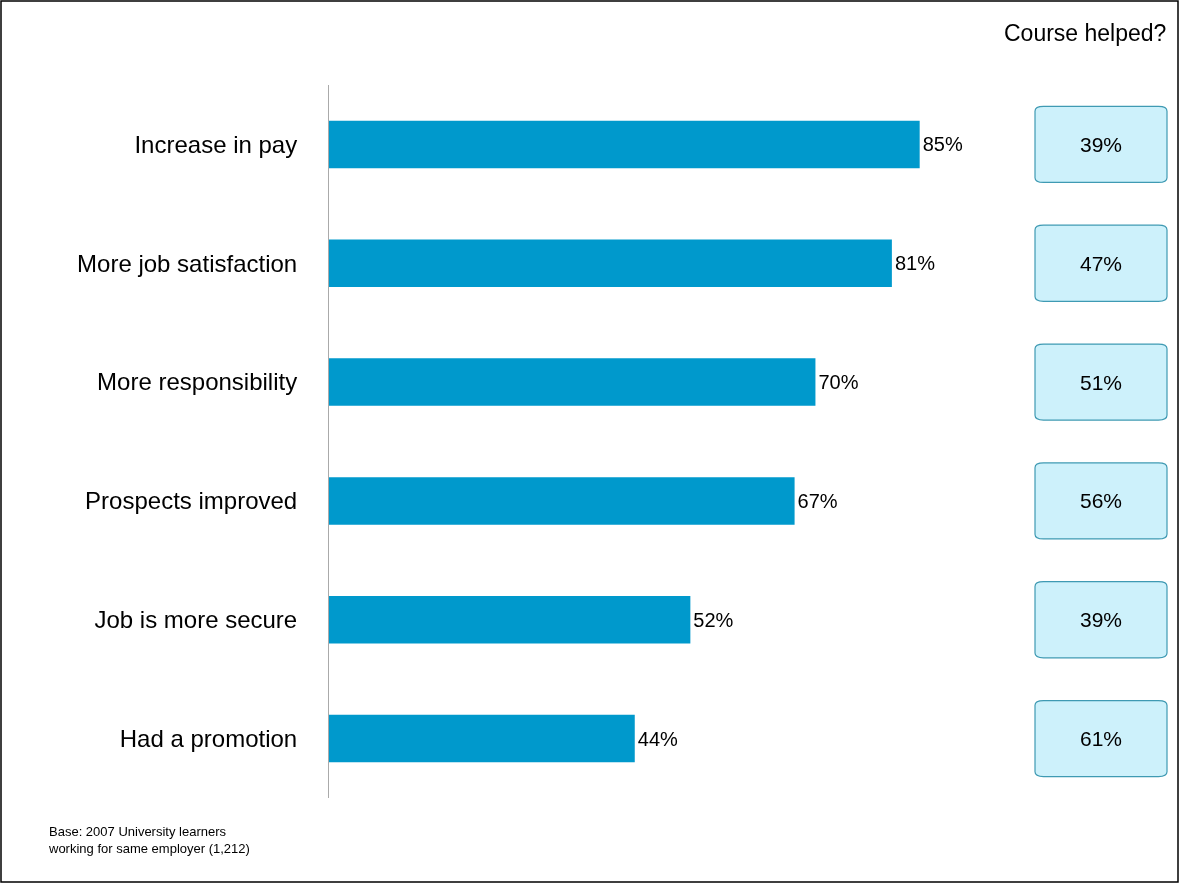 This screenshot has width=1179, height=883. I want to click on data-label: 81%, so click(915, 263).